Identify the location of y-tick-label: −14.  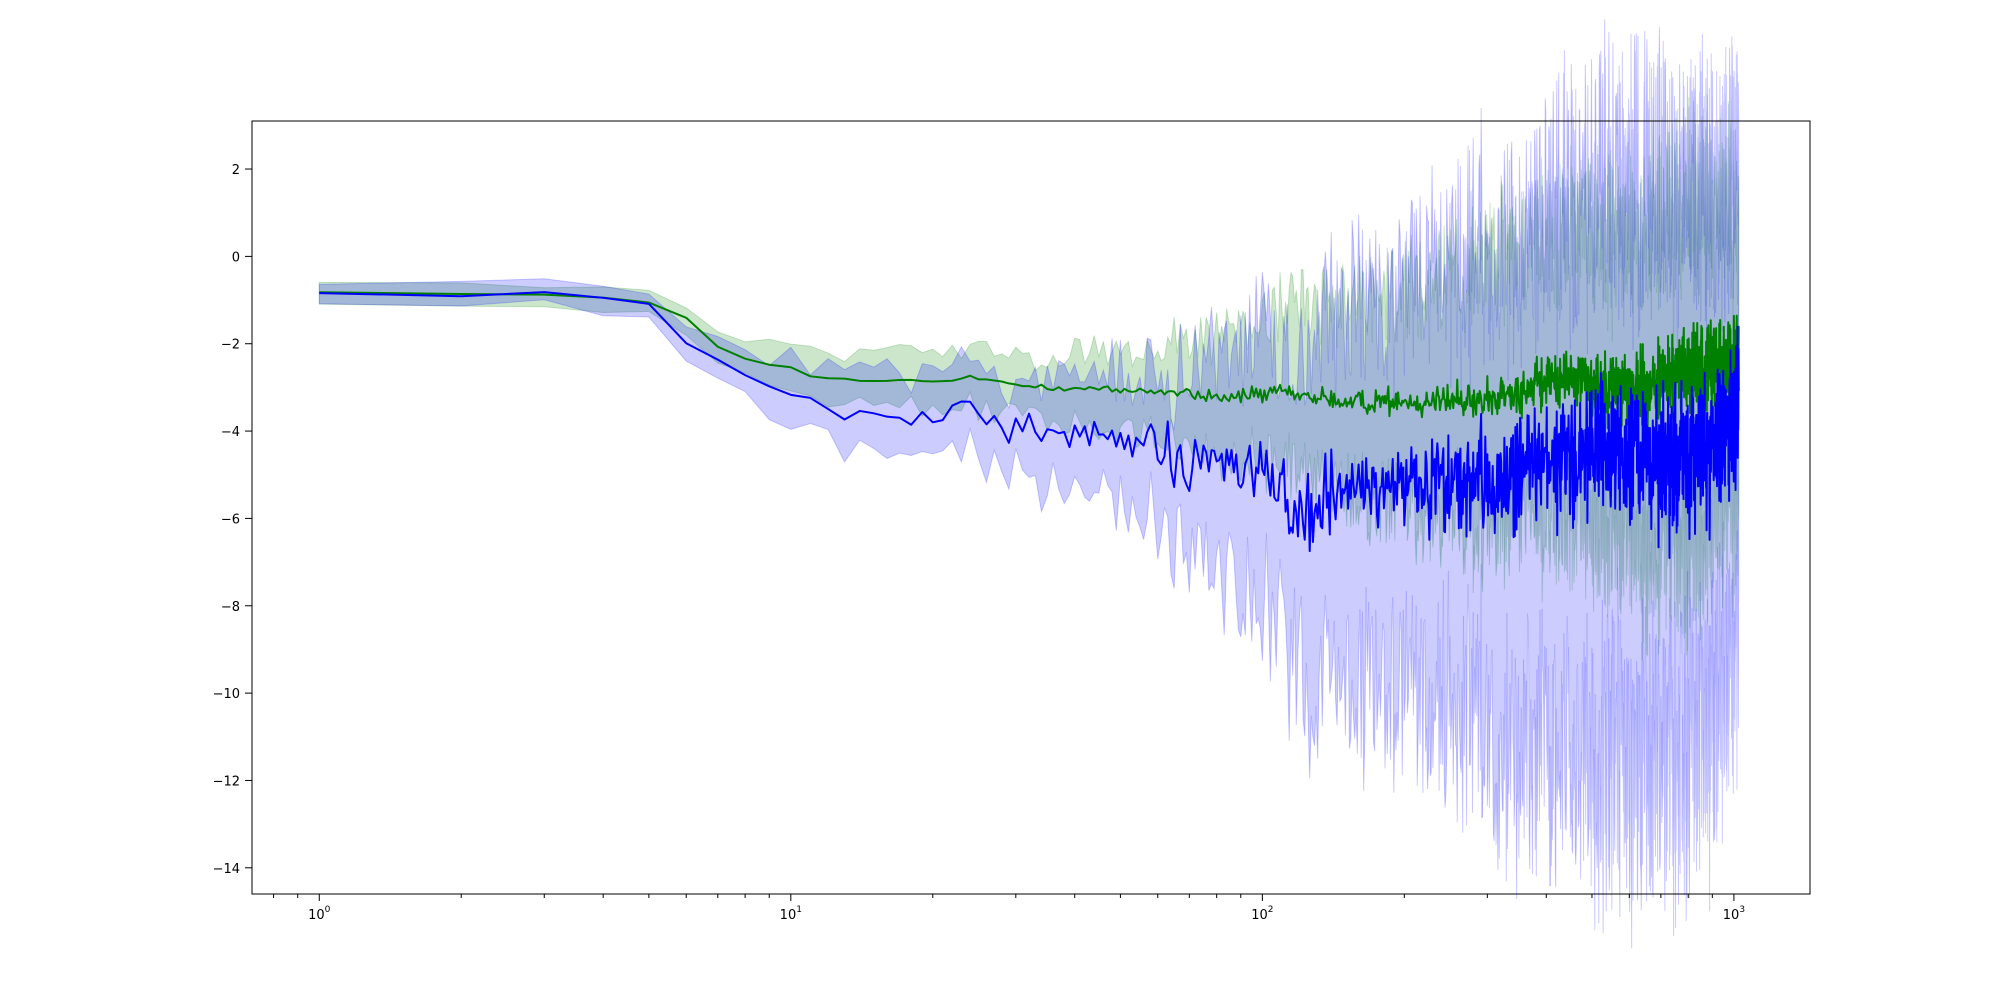
(226, 869).